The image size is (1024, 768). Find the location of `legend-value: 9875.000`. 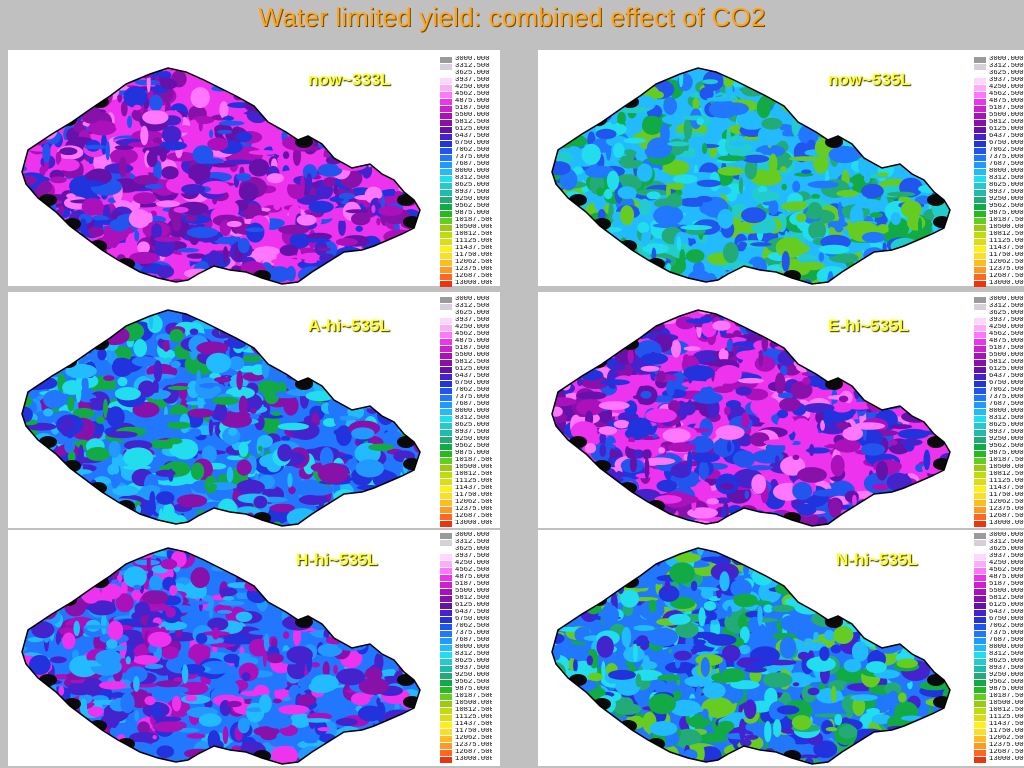

legend-value: 9875.000 is located at coordinates (1006, 689).